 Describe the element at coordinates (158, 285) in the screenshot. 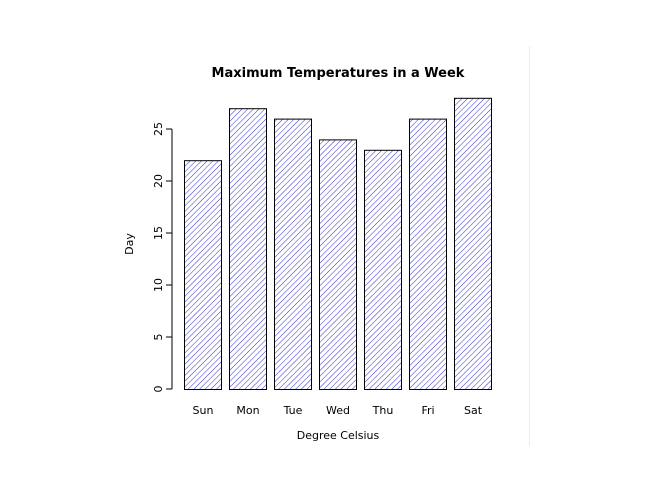

I see `y-tick-label: 10` at that location.